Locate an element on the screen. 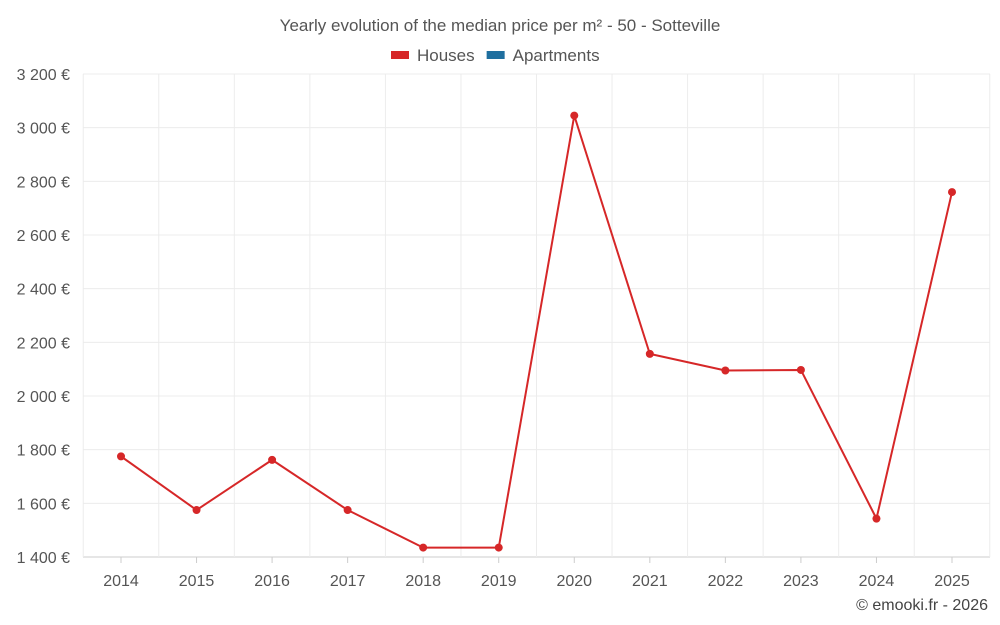 This screenshot has width=1000, height=625. x-tick-label: 2023 is located at coordinates (801, 581).